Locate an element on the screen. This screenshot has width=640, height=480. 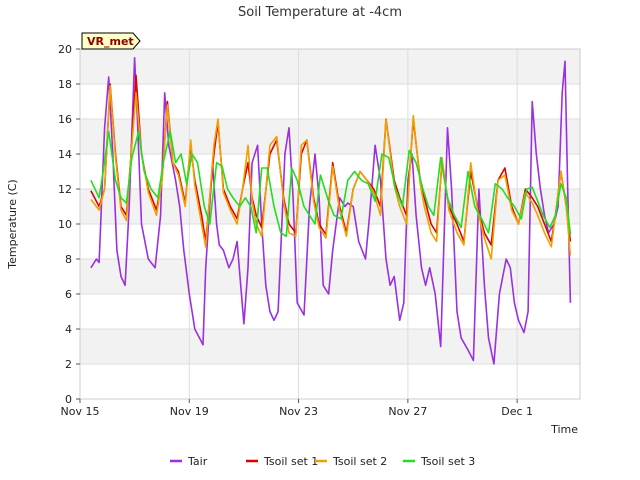
x-tick-label: Nov 23 is located at coordinates (298, 411).